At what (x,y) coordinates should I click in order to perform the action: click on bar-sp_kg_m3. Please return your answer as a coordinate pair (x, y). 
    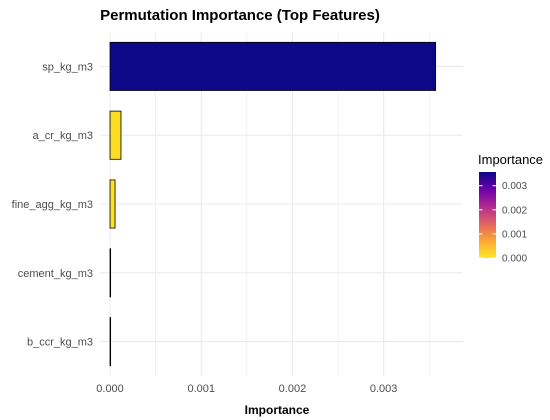
    Looking at the image, I should click on (273, 66).